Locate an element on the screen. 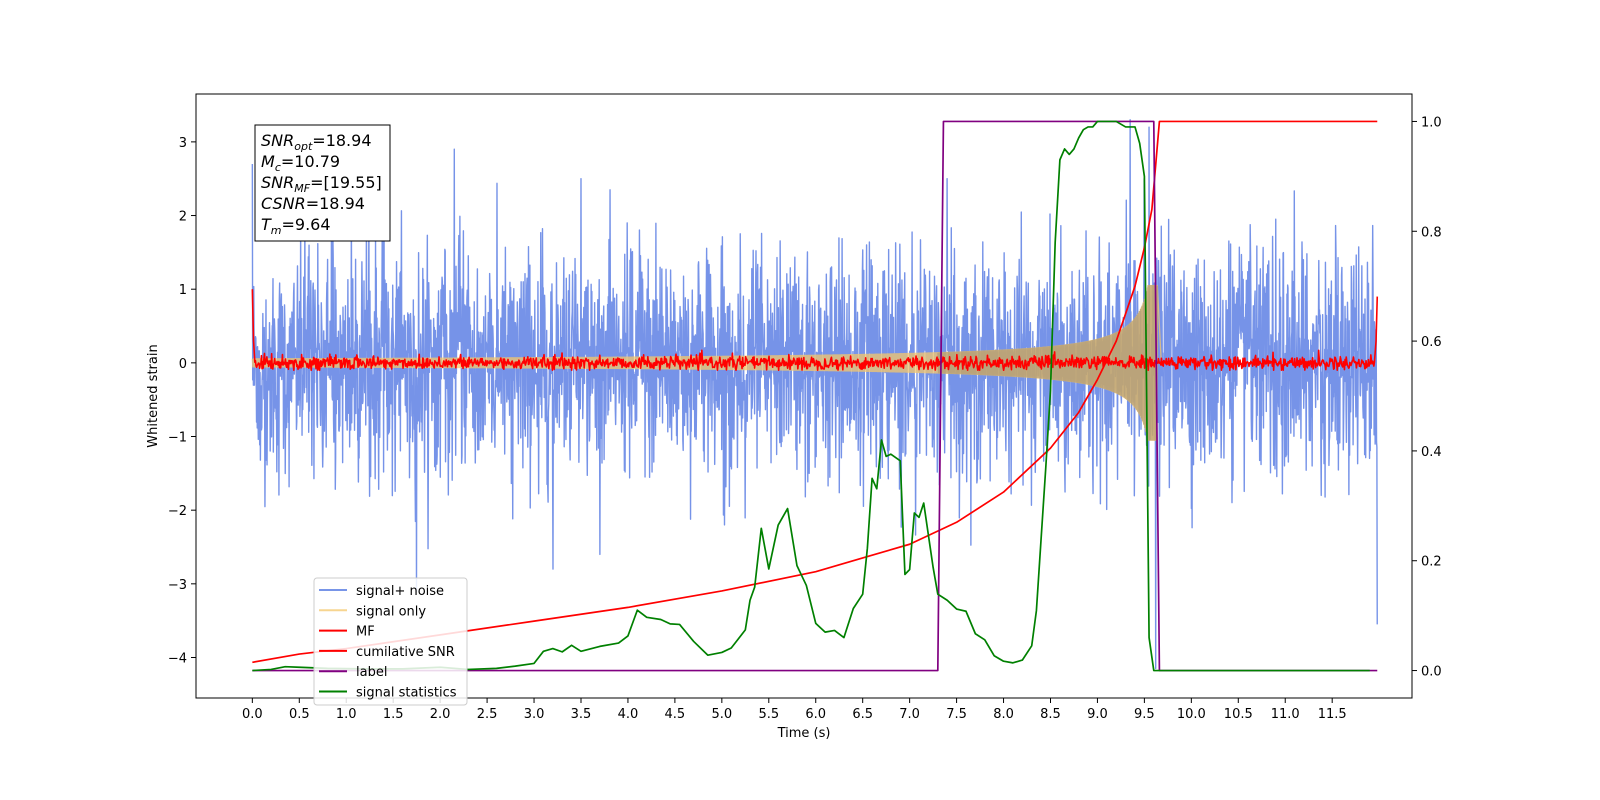 This screenshot has width=1600, height=800. annotation-line: Tm=9.64 is located at coordinates (296, 226).